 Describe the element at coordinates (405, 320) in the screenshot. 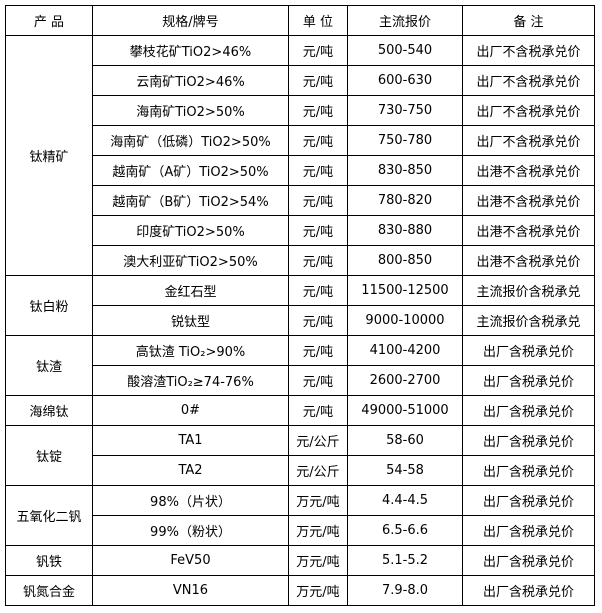

I see `price-cell: 9000-10000` at that location.